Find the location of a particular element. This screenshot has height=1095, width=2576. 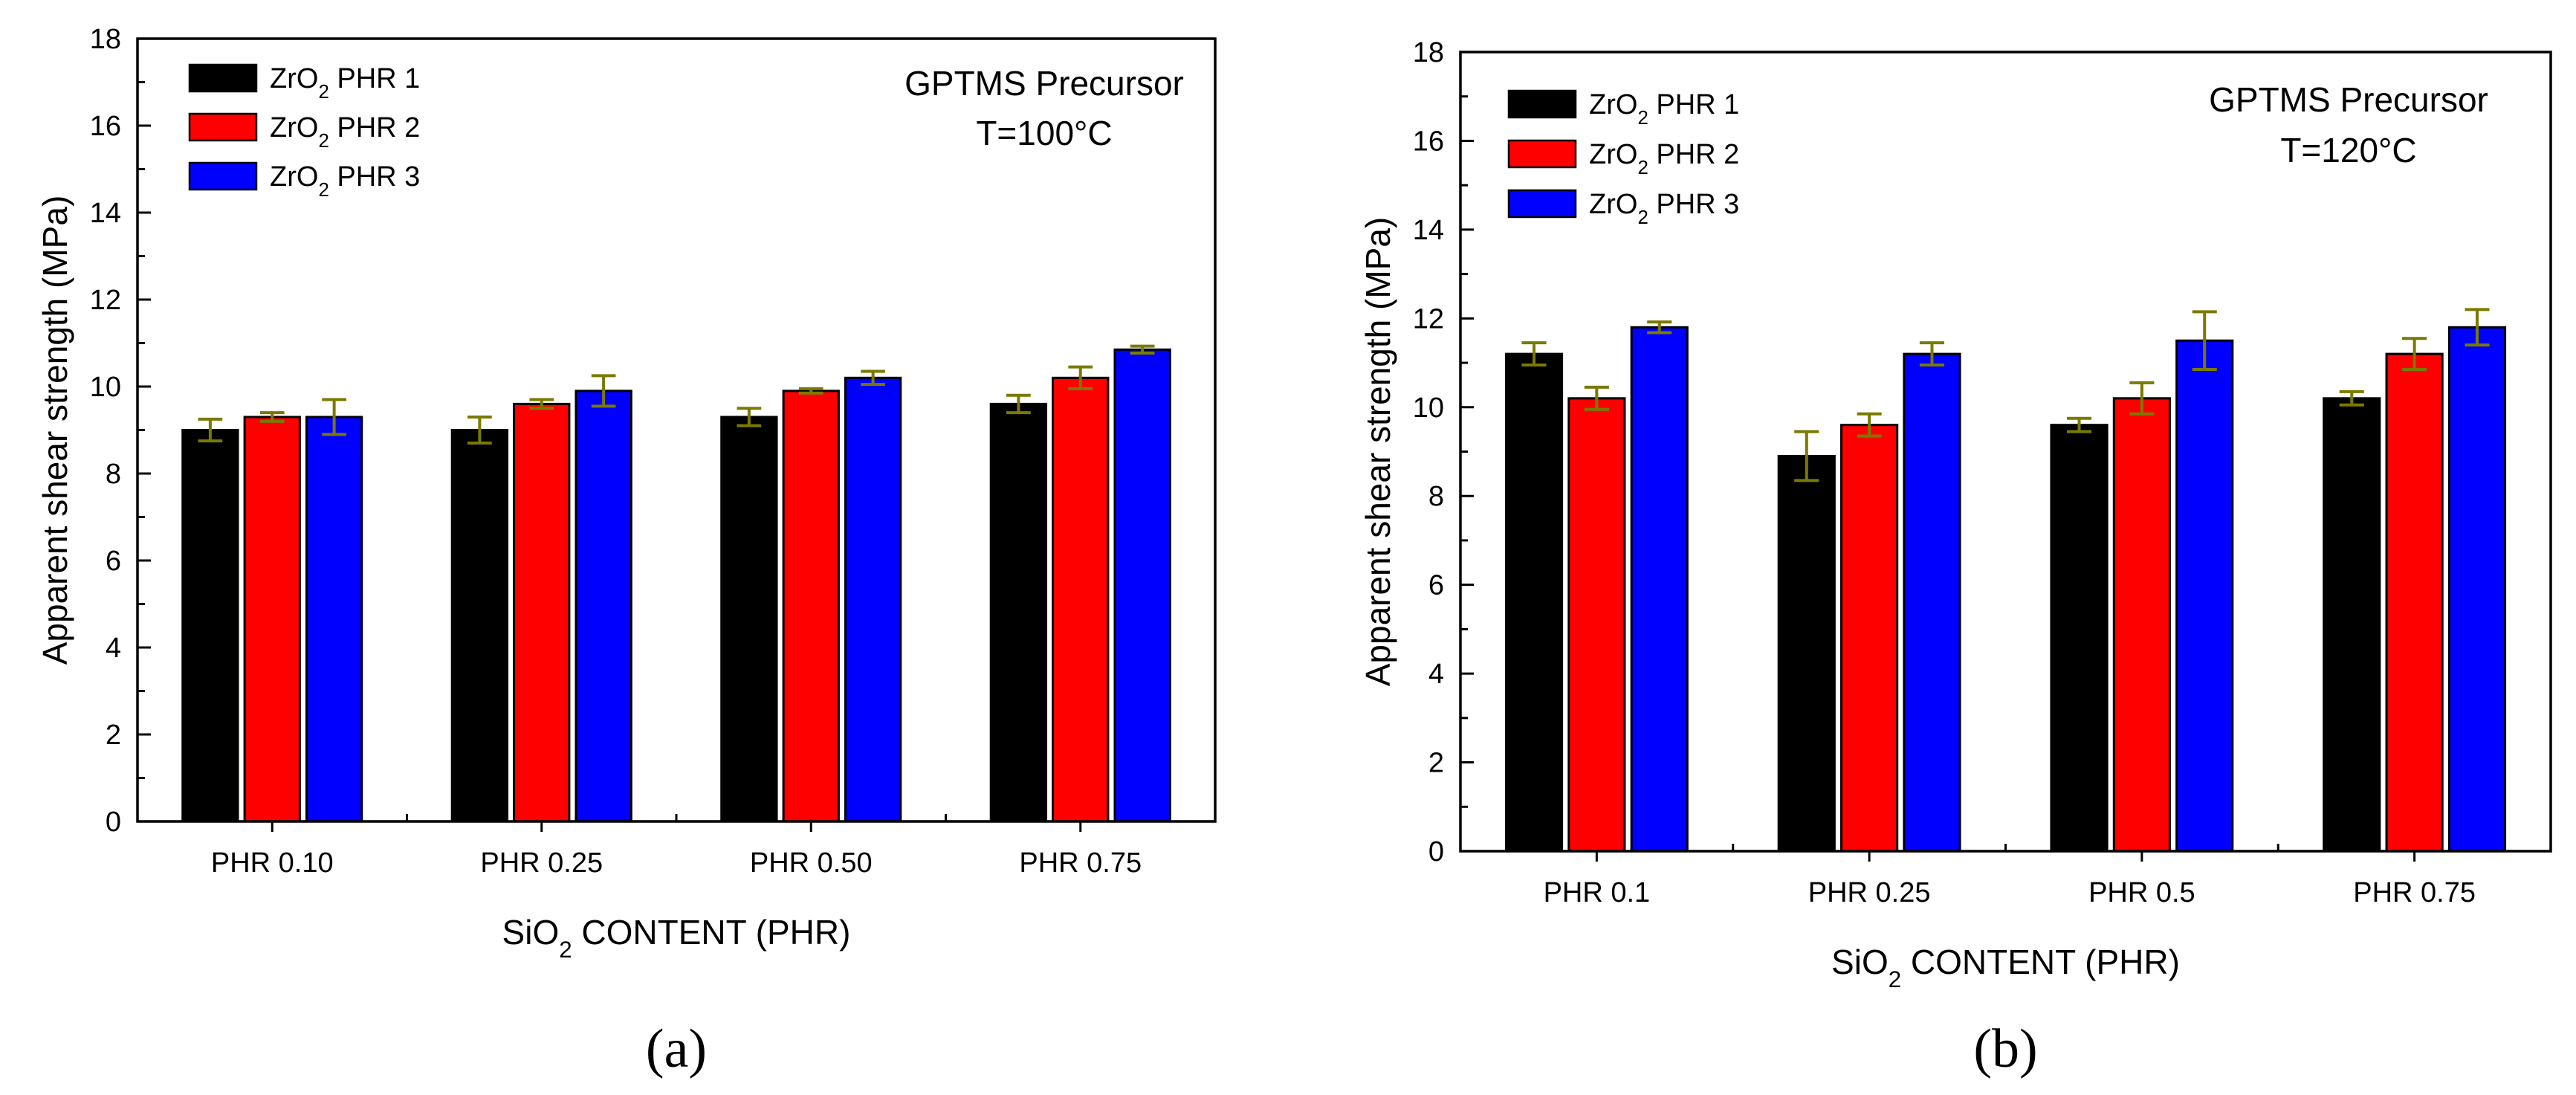

chart-annotation: T=120°C is located at coordinates (2348, 150).